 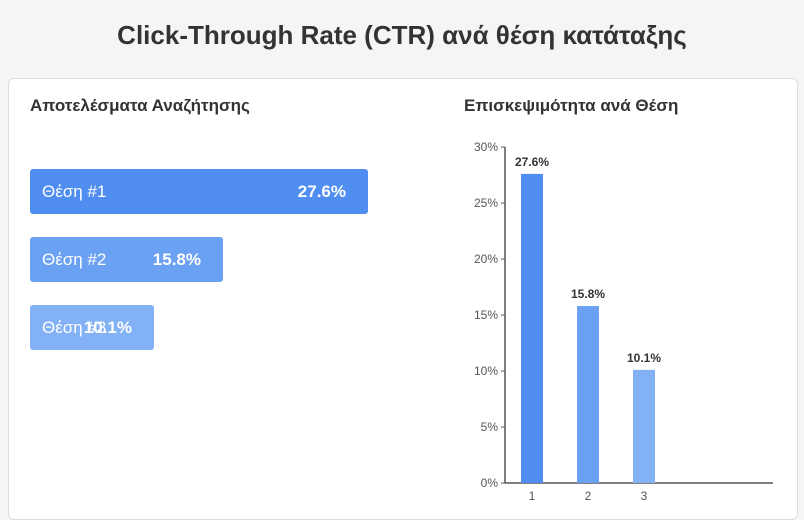 I want to click on result-bar-3: Θέση #3 10.1%, so click(x=92, y=327).